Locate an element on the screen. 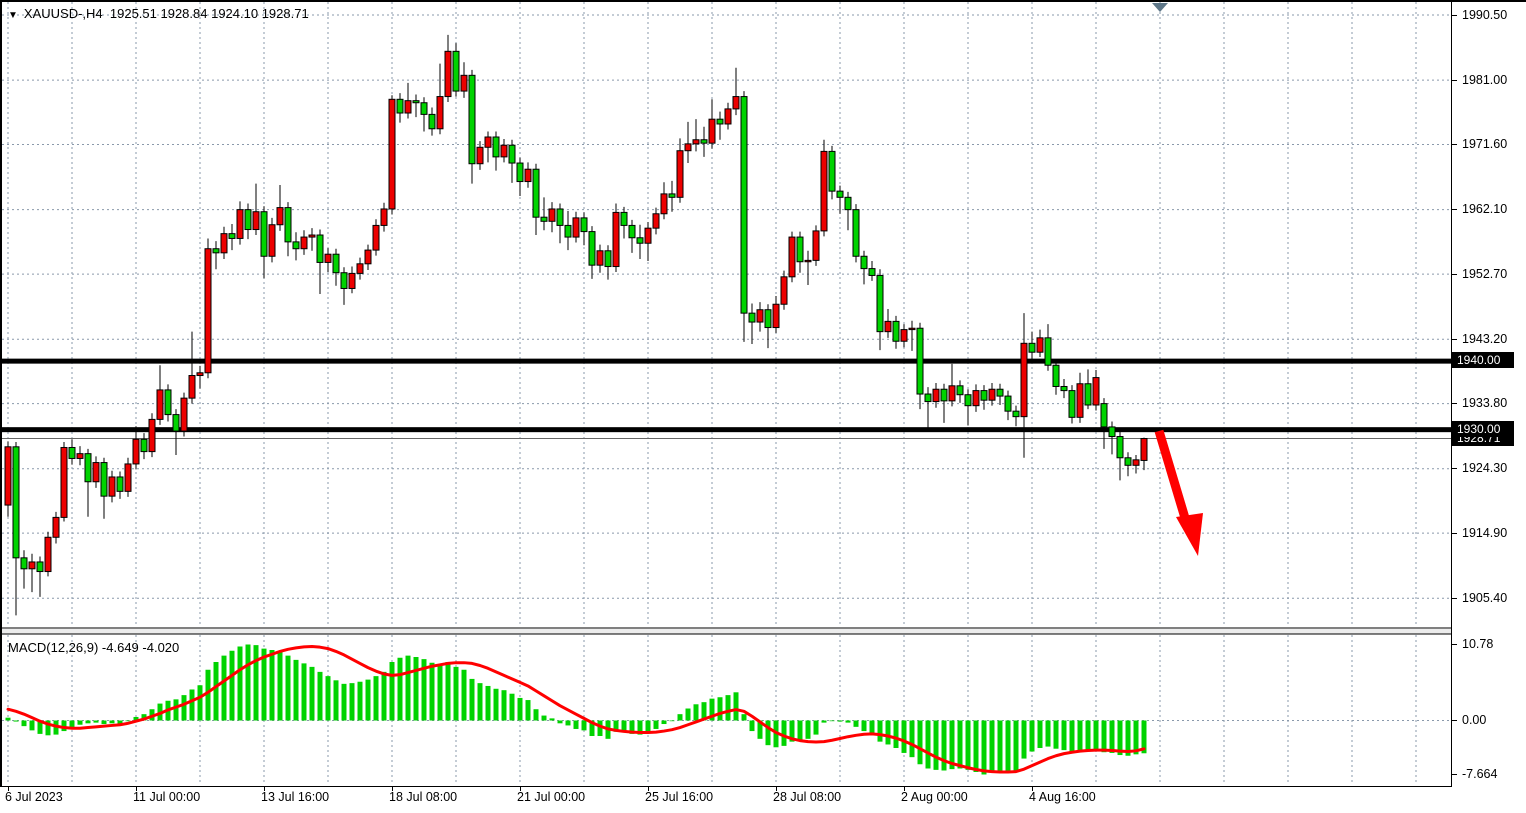 The height and width of the screenshot is (813, 1526). price-axis-label: 1990.50 is located at coordinates (1485, 14).